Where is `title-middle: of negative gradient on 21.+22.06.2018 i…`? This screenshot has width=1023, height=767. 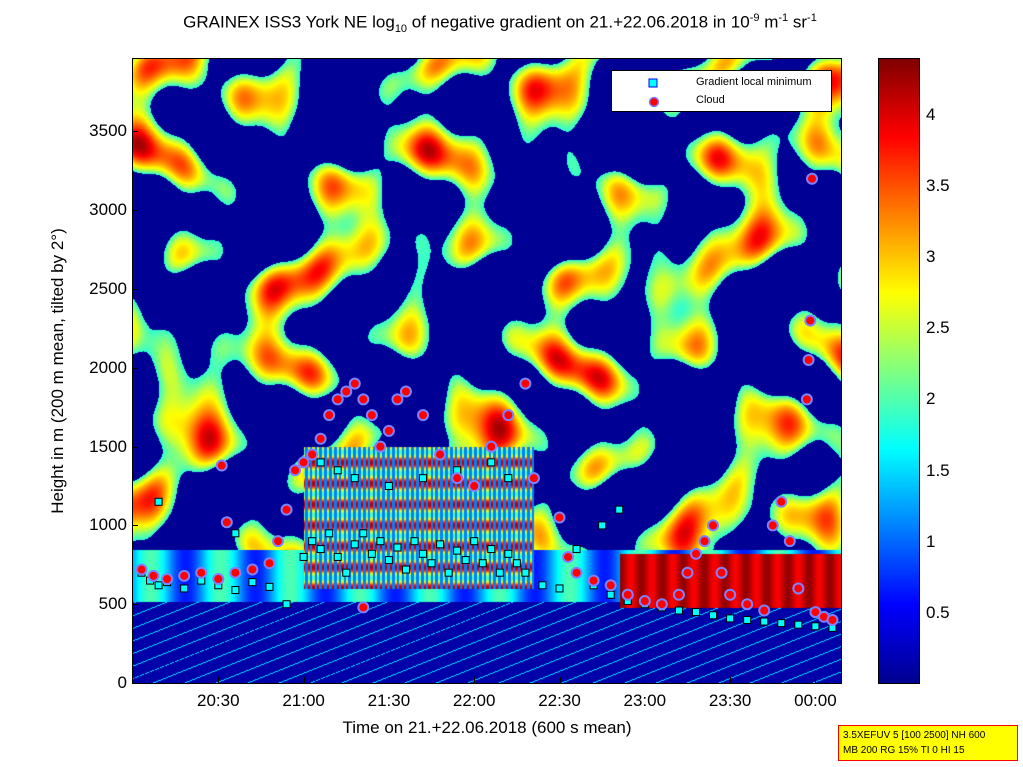 title-middle: of negative gradient on 21.+22.06.2018 i… is located at coordinates (578, 22).